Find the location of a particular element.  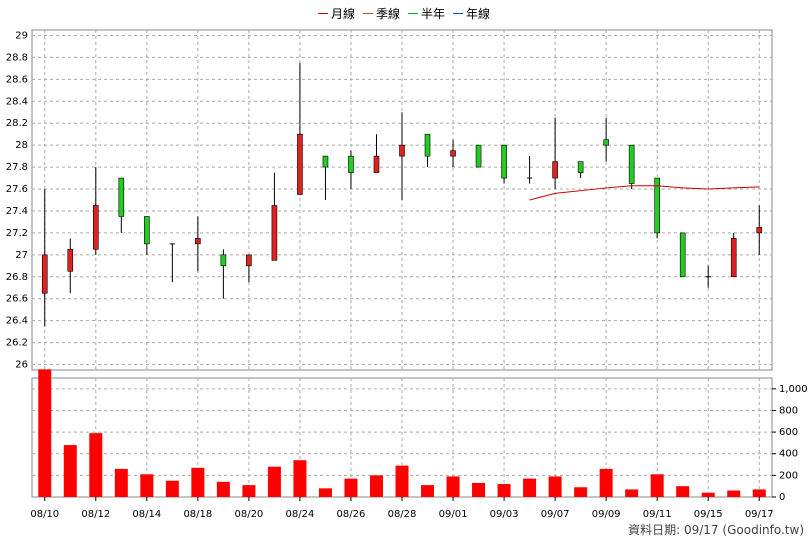

x-tick-label: 09/09 is located at coordinates (606, 514).